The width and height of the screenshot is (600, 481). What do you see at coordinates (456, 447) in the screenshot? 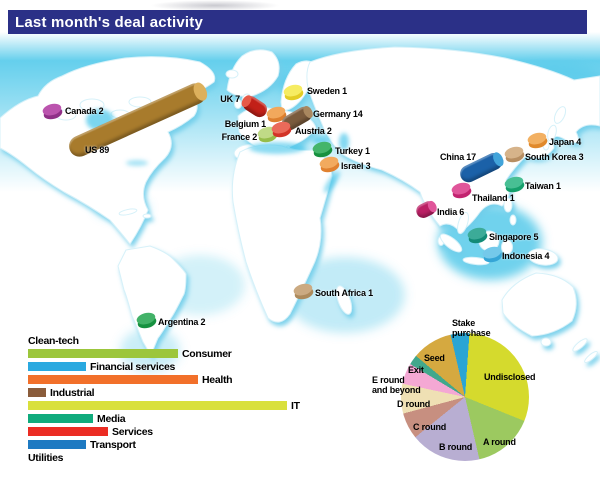
I see `pie-label-b-round: B round` at bounding box center [456, 447].